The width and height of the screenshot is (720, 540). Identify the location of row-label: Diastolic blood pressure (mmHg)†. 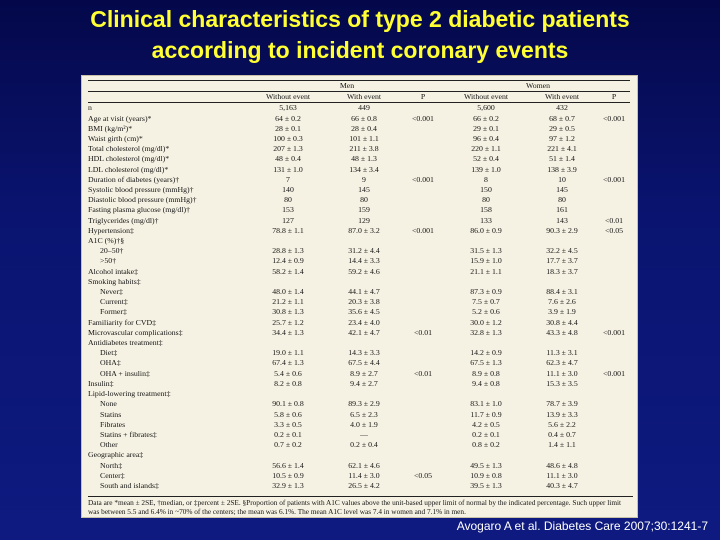
(142, 200).